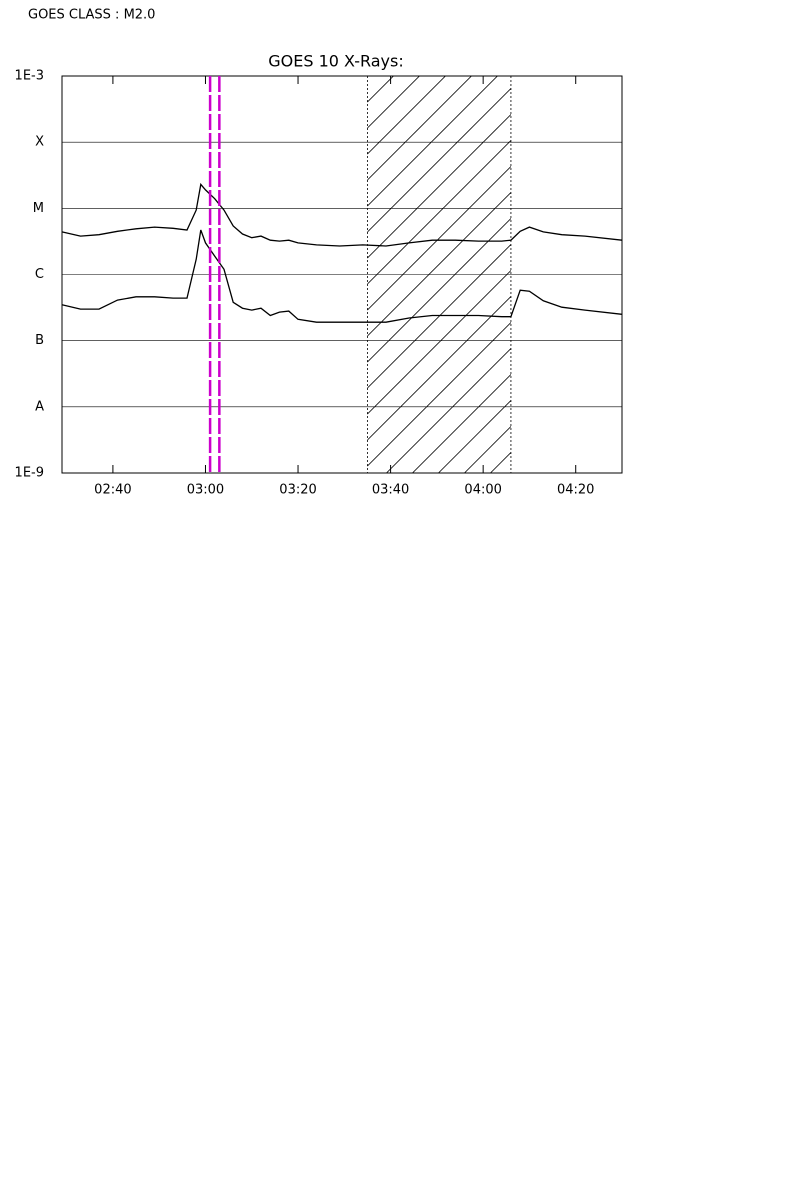 The width and height of the screenshot is (790, 1180). Describe the element at coordinates (39, 274) in the screenshot. I see `y-tick-label: C` at that location.